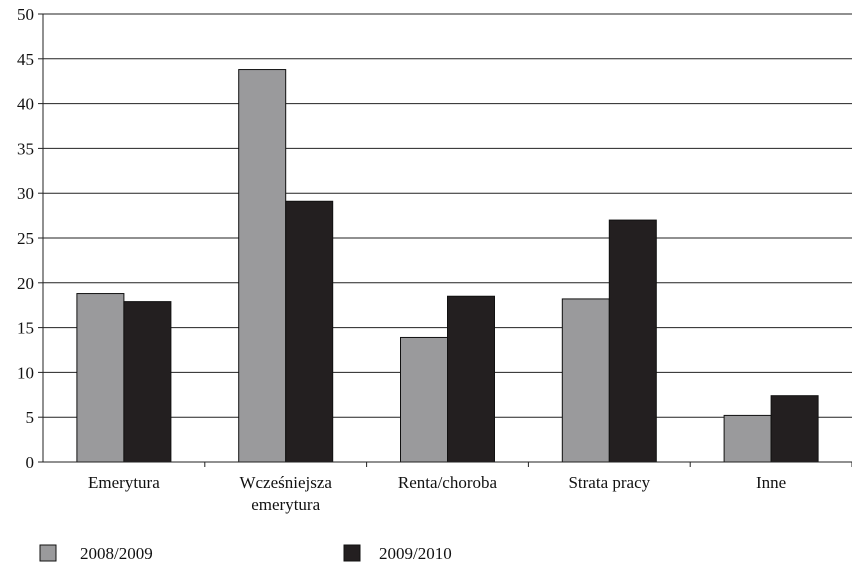 This screenshot has width=852, height=570. What do you see at coordinates (285, 482) in the screenshot?
I see `x-tick-label-line: Wcześniejsza` at bounding box center [285, 482].